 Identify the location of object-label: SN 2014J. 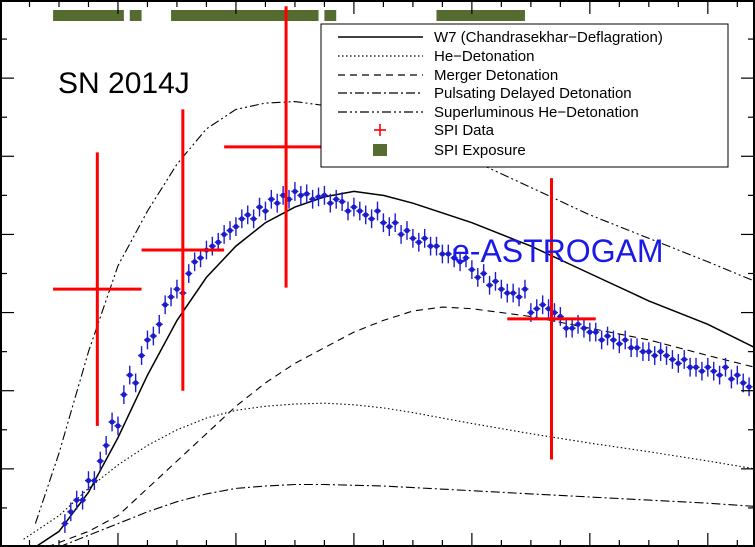
(124, 83).